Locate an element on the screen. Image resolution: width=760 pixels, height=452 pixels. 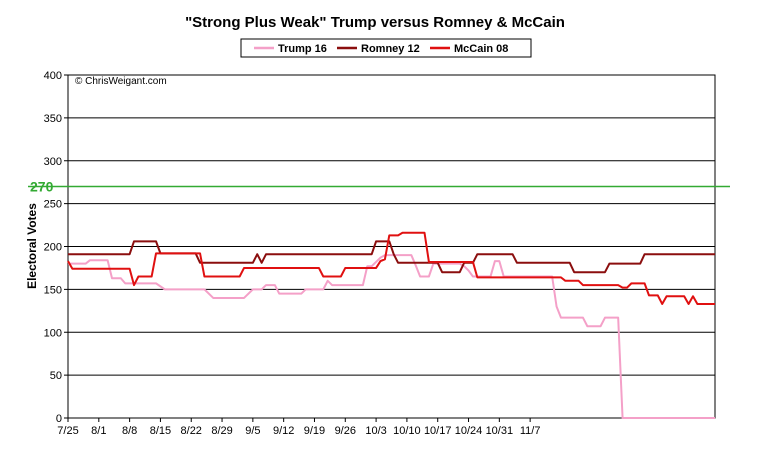
y-tick-label: 250 is located at coordinates (53, 205).